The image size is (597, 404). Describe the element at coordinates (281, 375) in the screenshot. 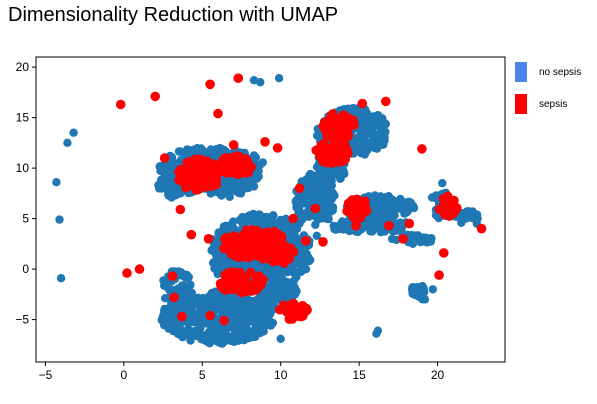

I see `x-tick-label: 10` at that location.